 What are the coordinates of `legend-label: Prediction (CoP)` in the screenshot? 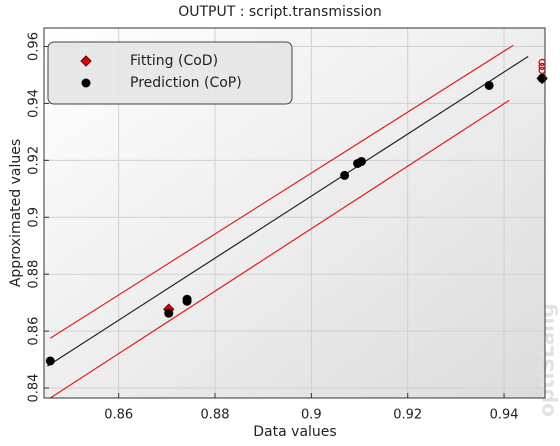 It's located at (186, 83).